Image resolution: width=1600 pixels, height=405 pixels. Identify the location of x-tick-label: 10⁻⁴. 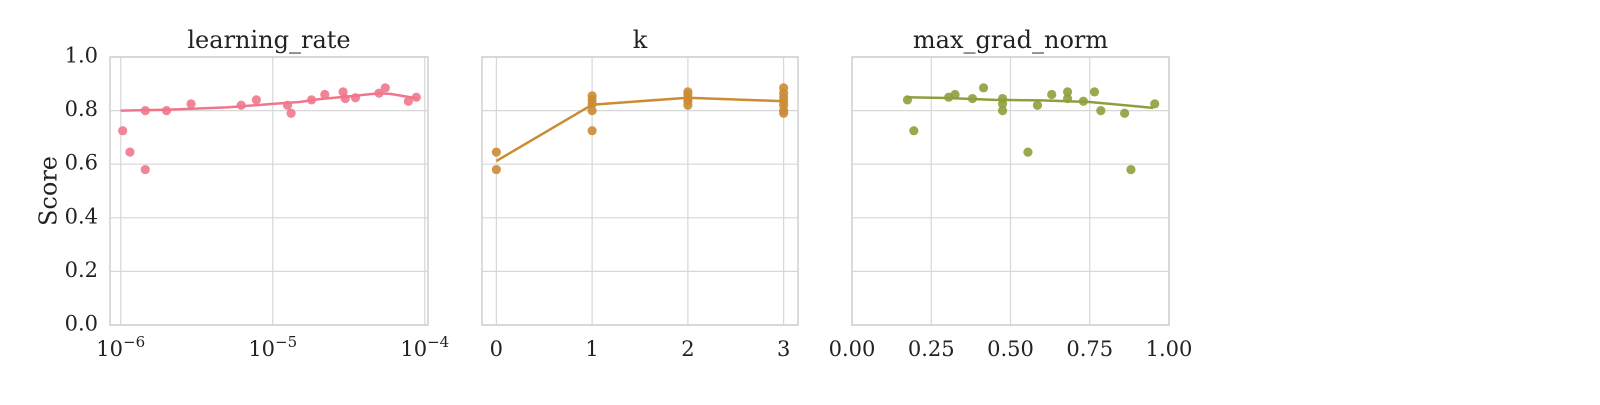
(424, 347).